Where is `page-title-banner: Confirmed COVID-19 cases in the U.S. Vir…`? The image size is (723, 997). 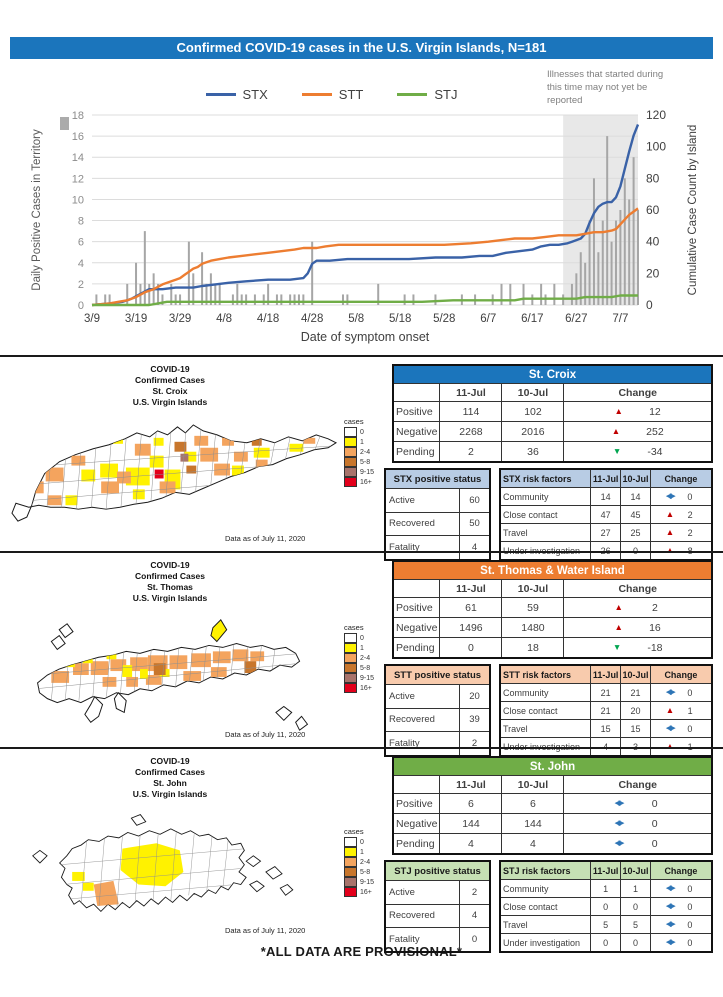 page-title-banner: Confirmed COVID-19 cases in the U.S. Vir… is located at coordinates (361, 48).